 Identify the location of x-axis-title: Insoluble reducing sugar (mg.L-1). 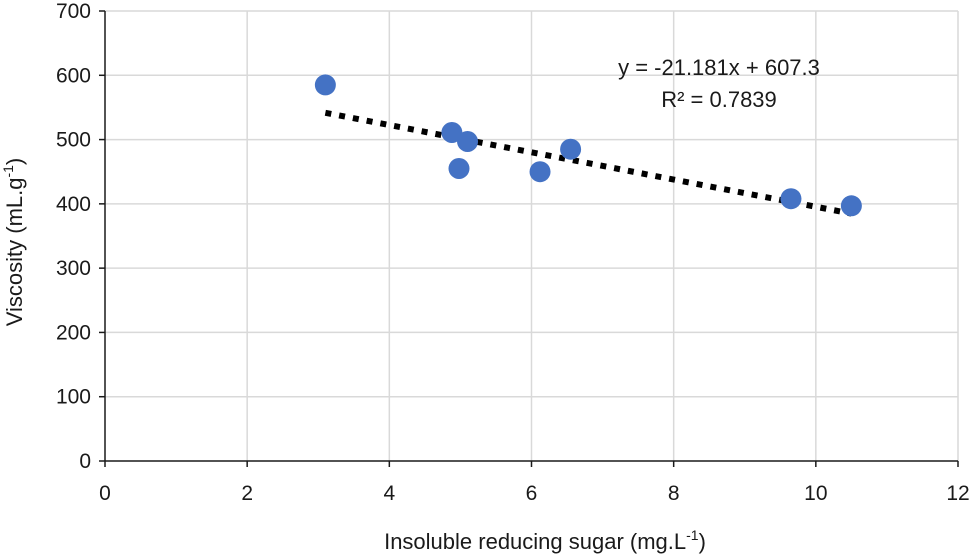
(545, 540).